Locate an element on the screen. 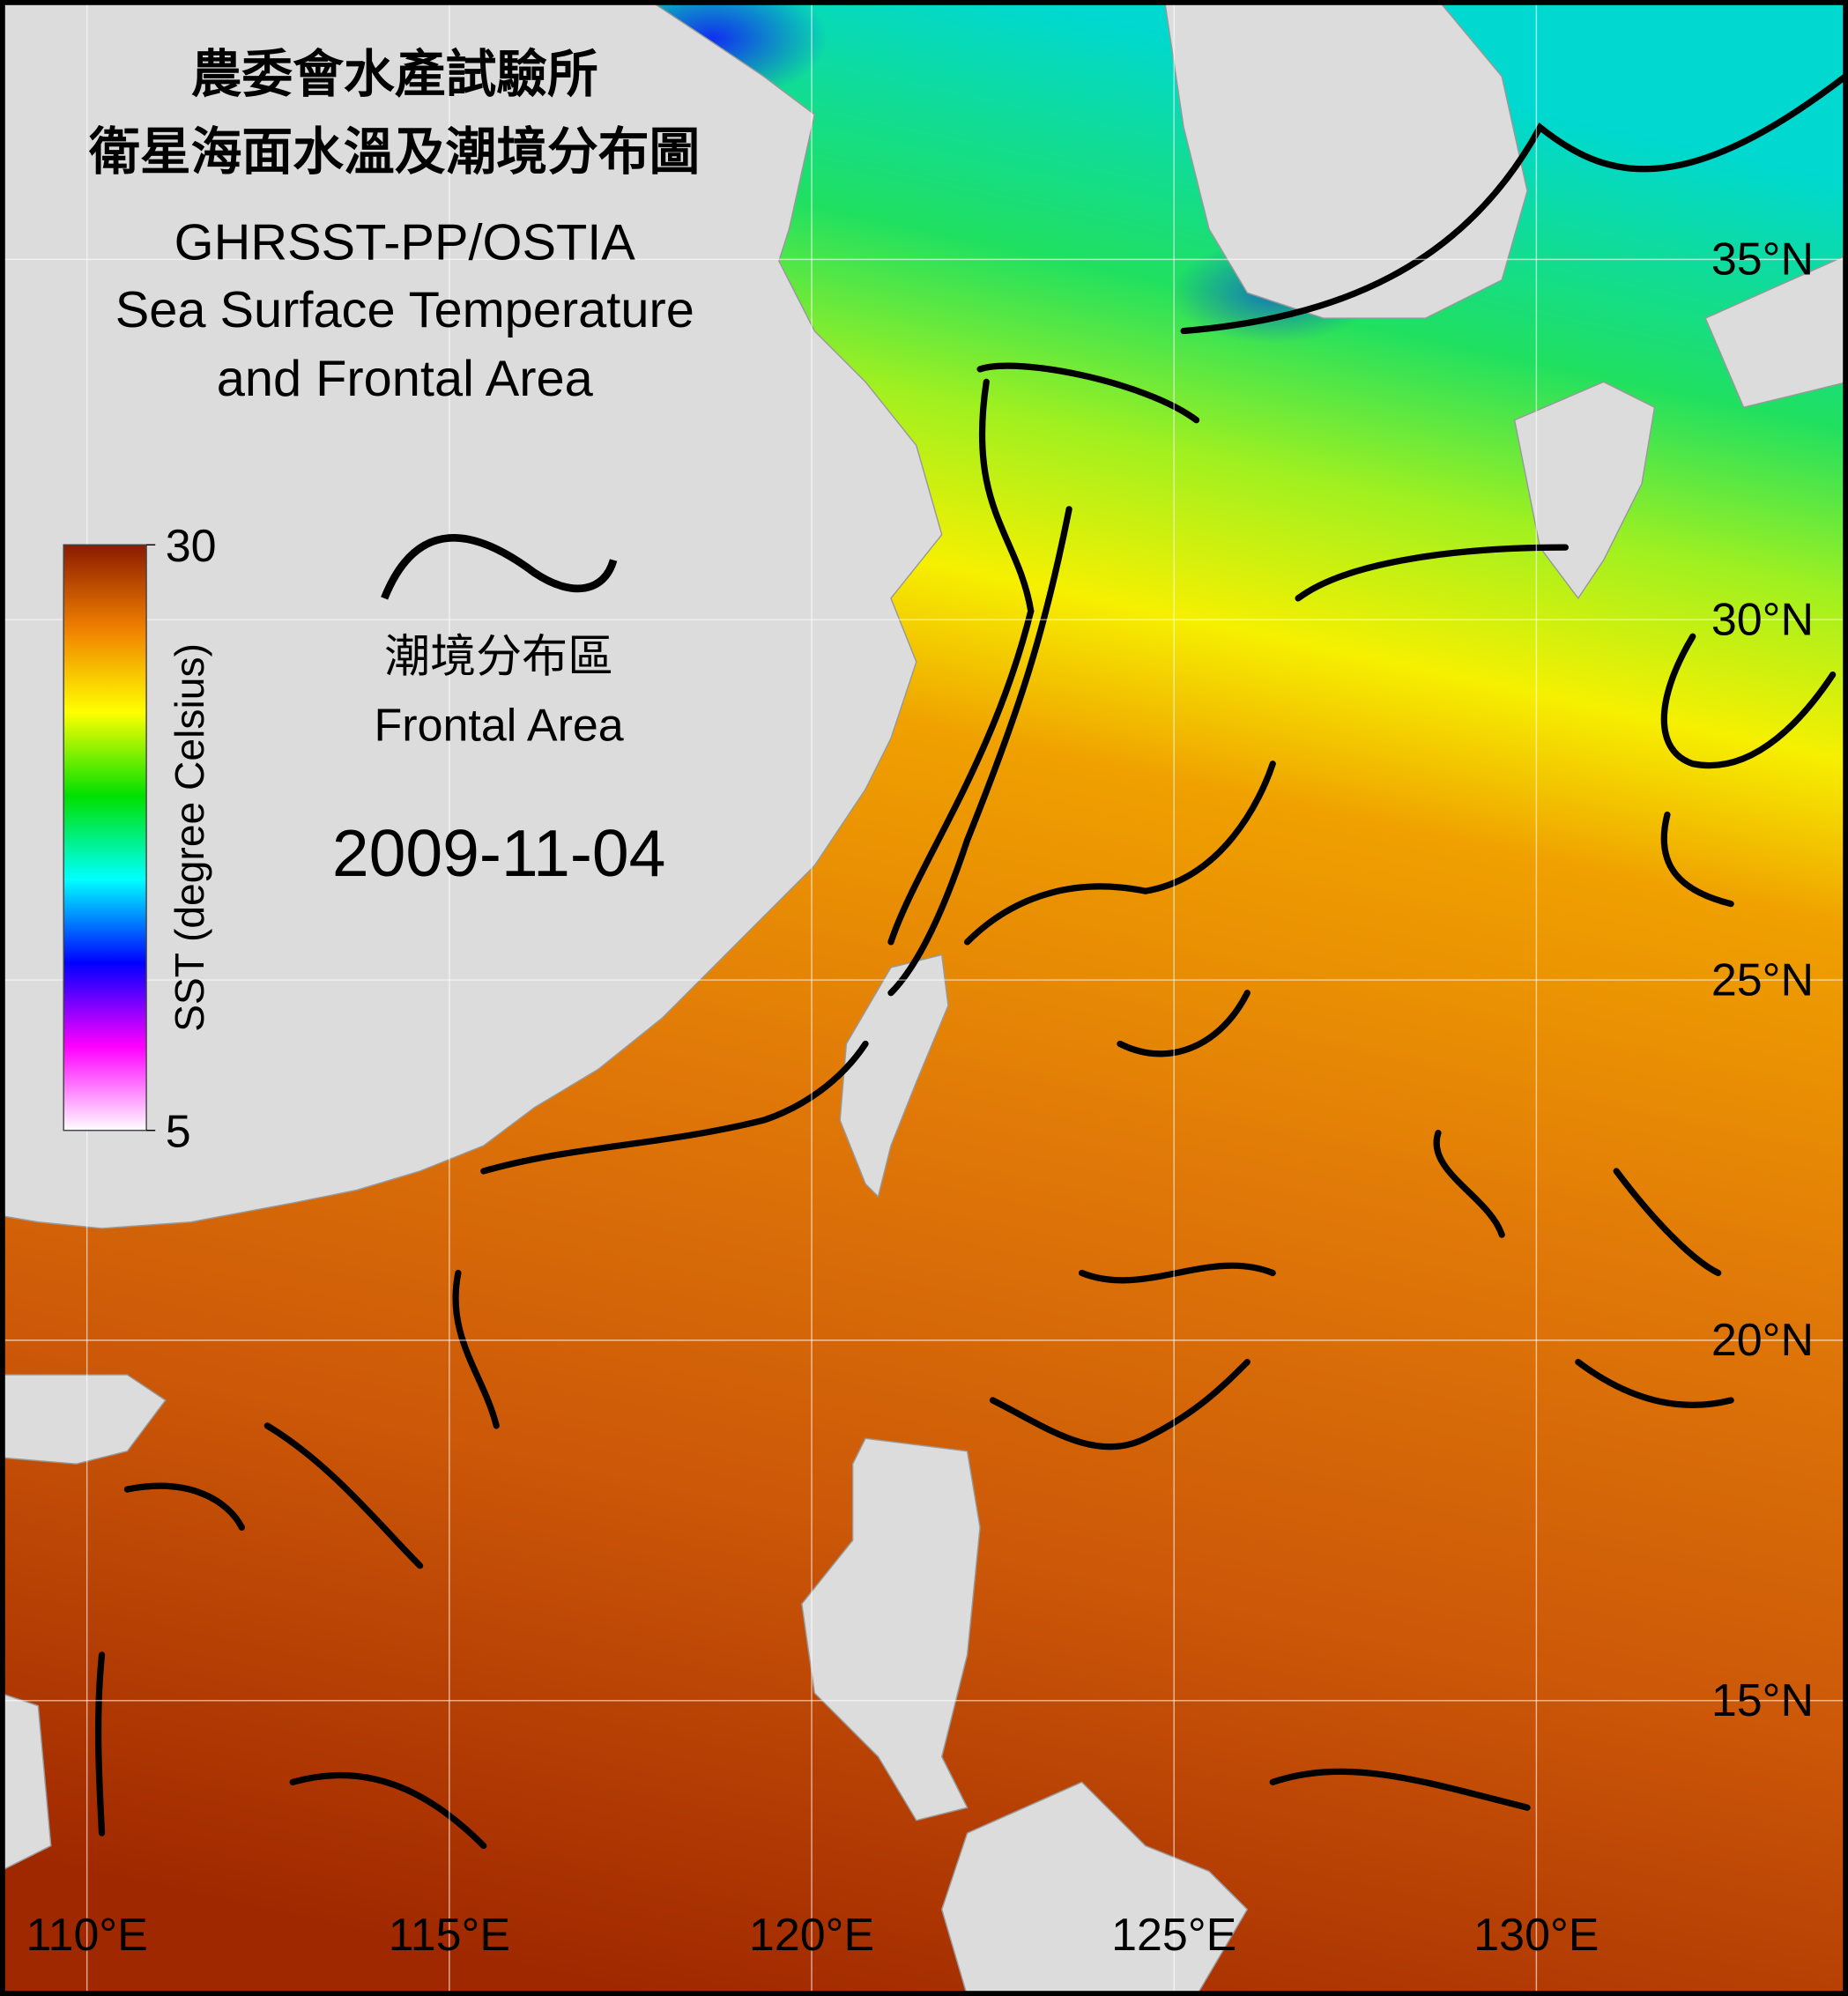  lon-label: 125°E is located at coordinates (1174, 1935).